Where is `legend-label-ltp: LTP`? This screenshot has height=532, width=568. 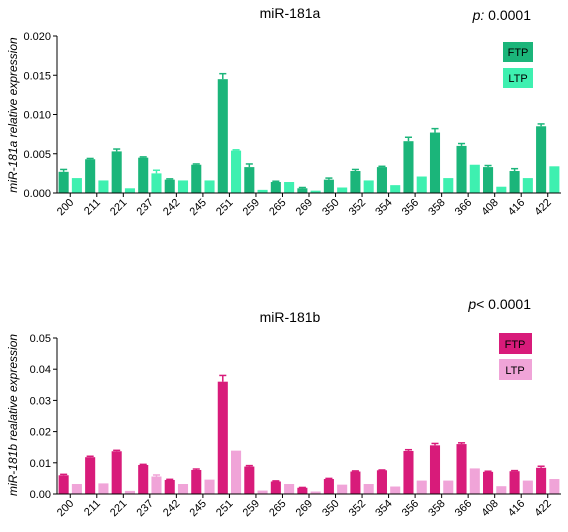
legend-label-ltp: LTP is located at coordinates (514, 371).